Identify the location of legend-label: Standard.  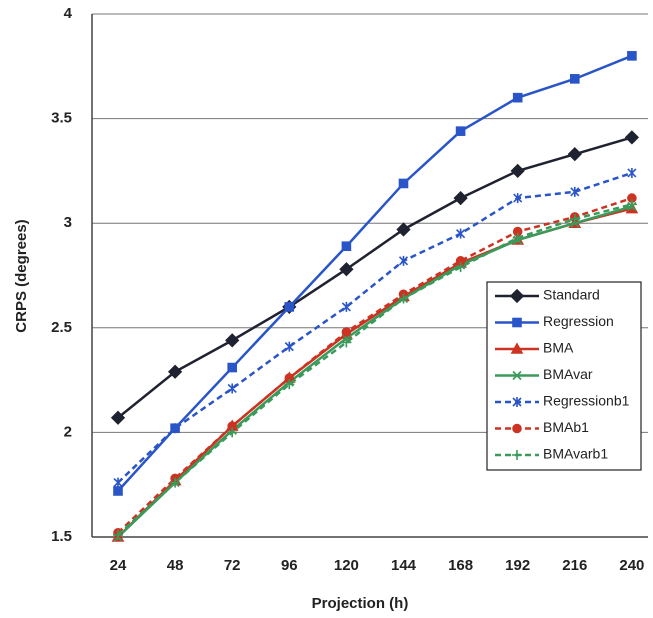
(571, 295).